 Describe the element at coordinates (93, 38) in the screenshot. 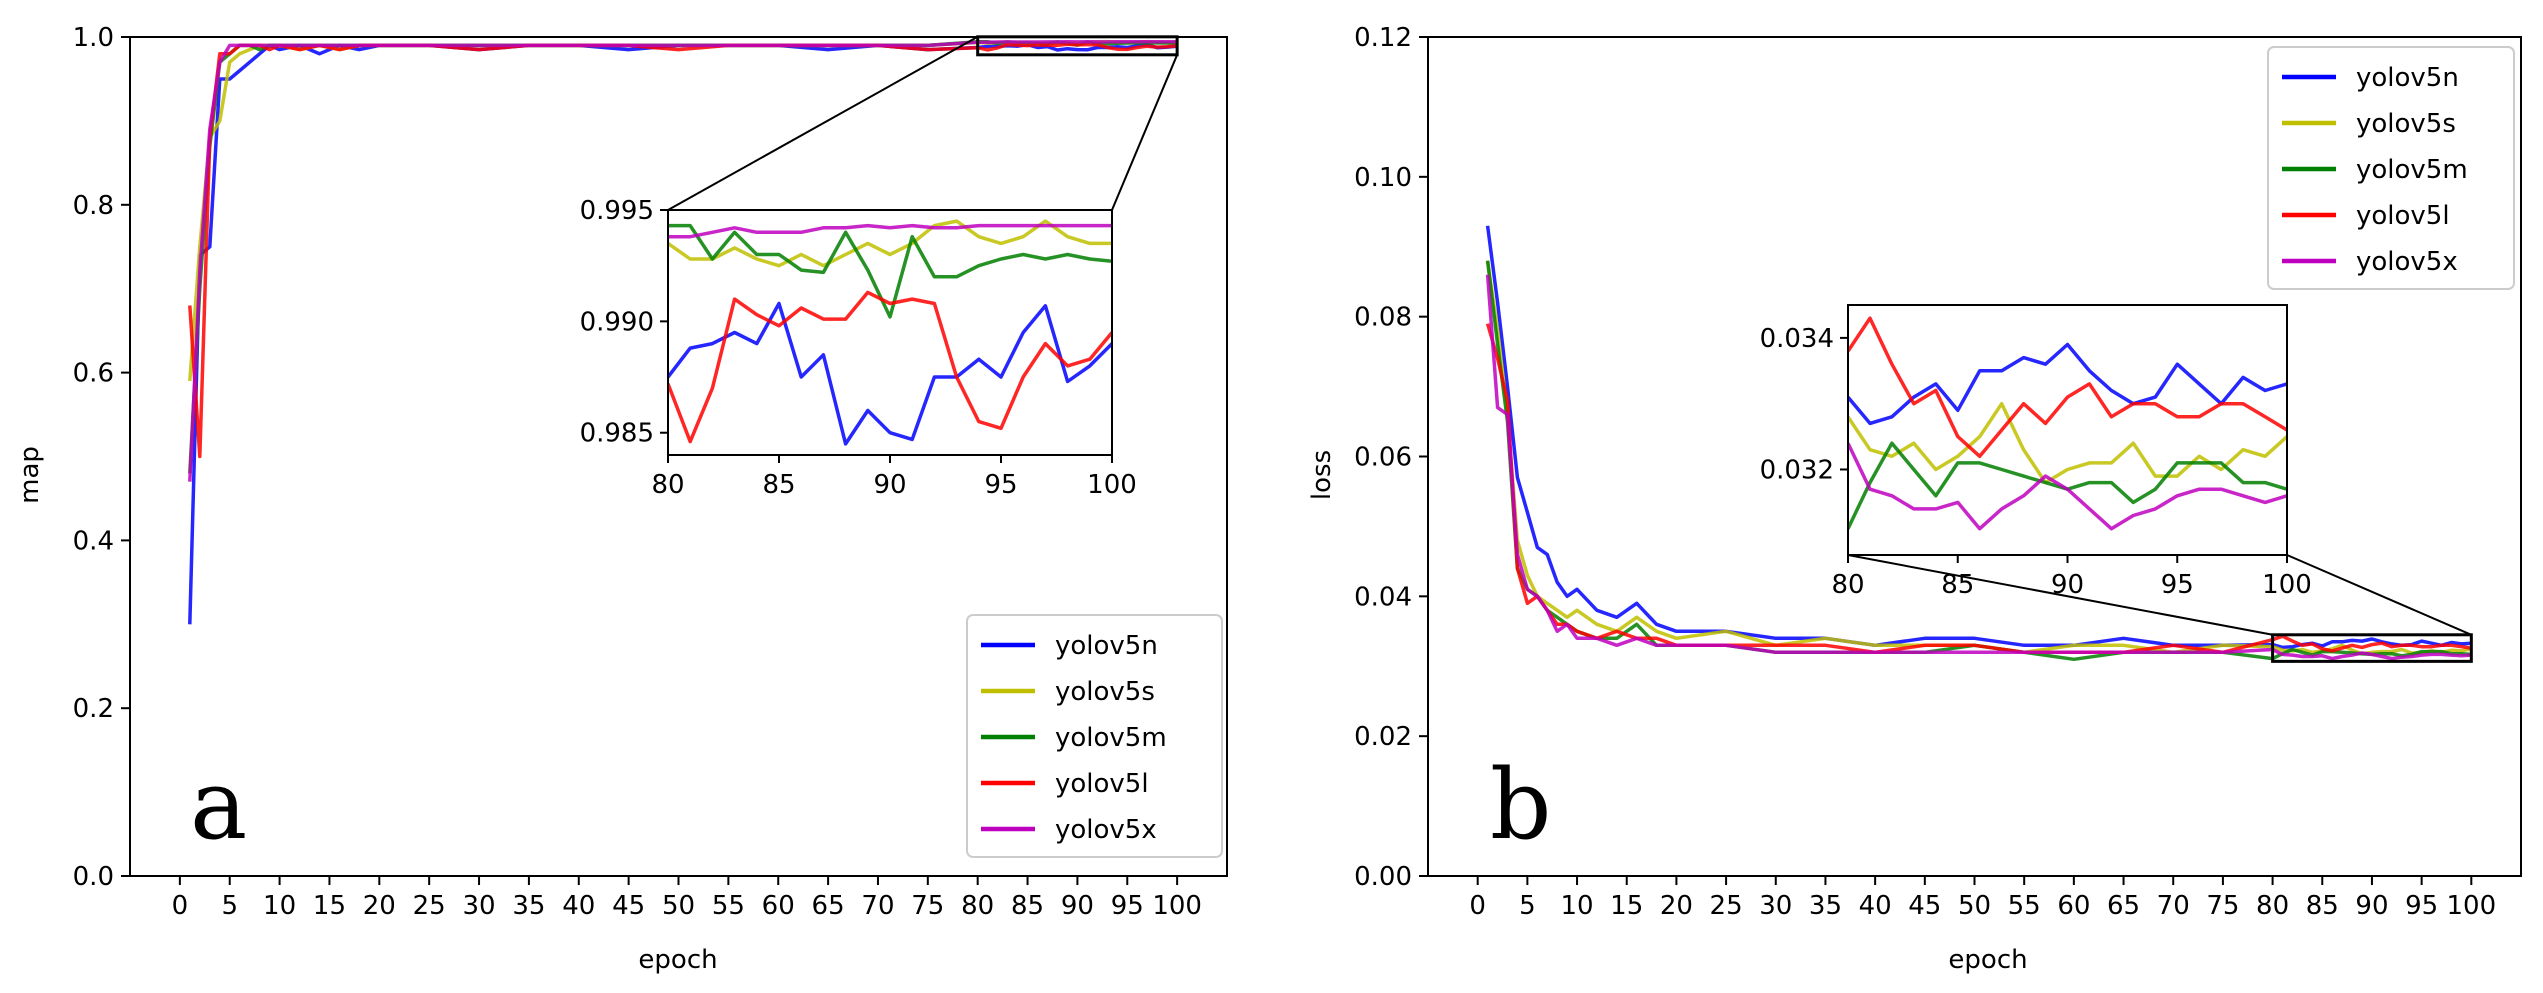

I see `panel-a-ytick-label: 1.0` at that location.